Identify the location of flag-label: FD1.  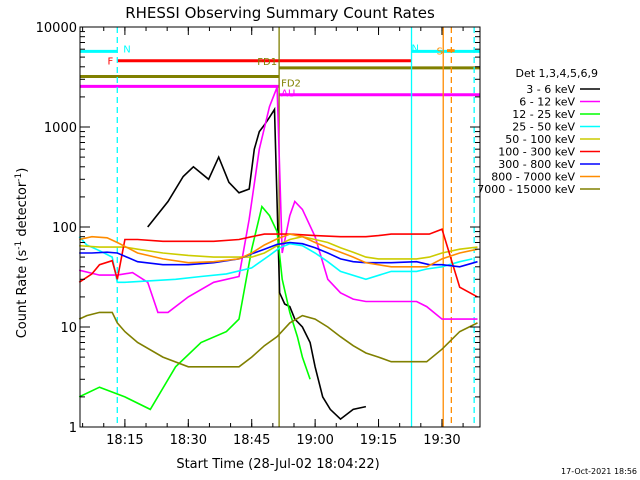
(267, 62).